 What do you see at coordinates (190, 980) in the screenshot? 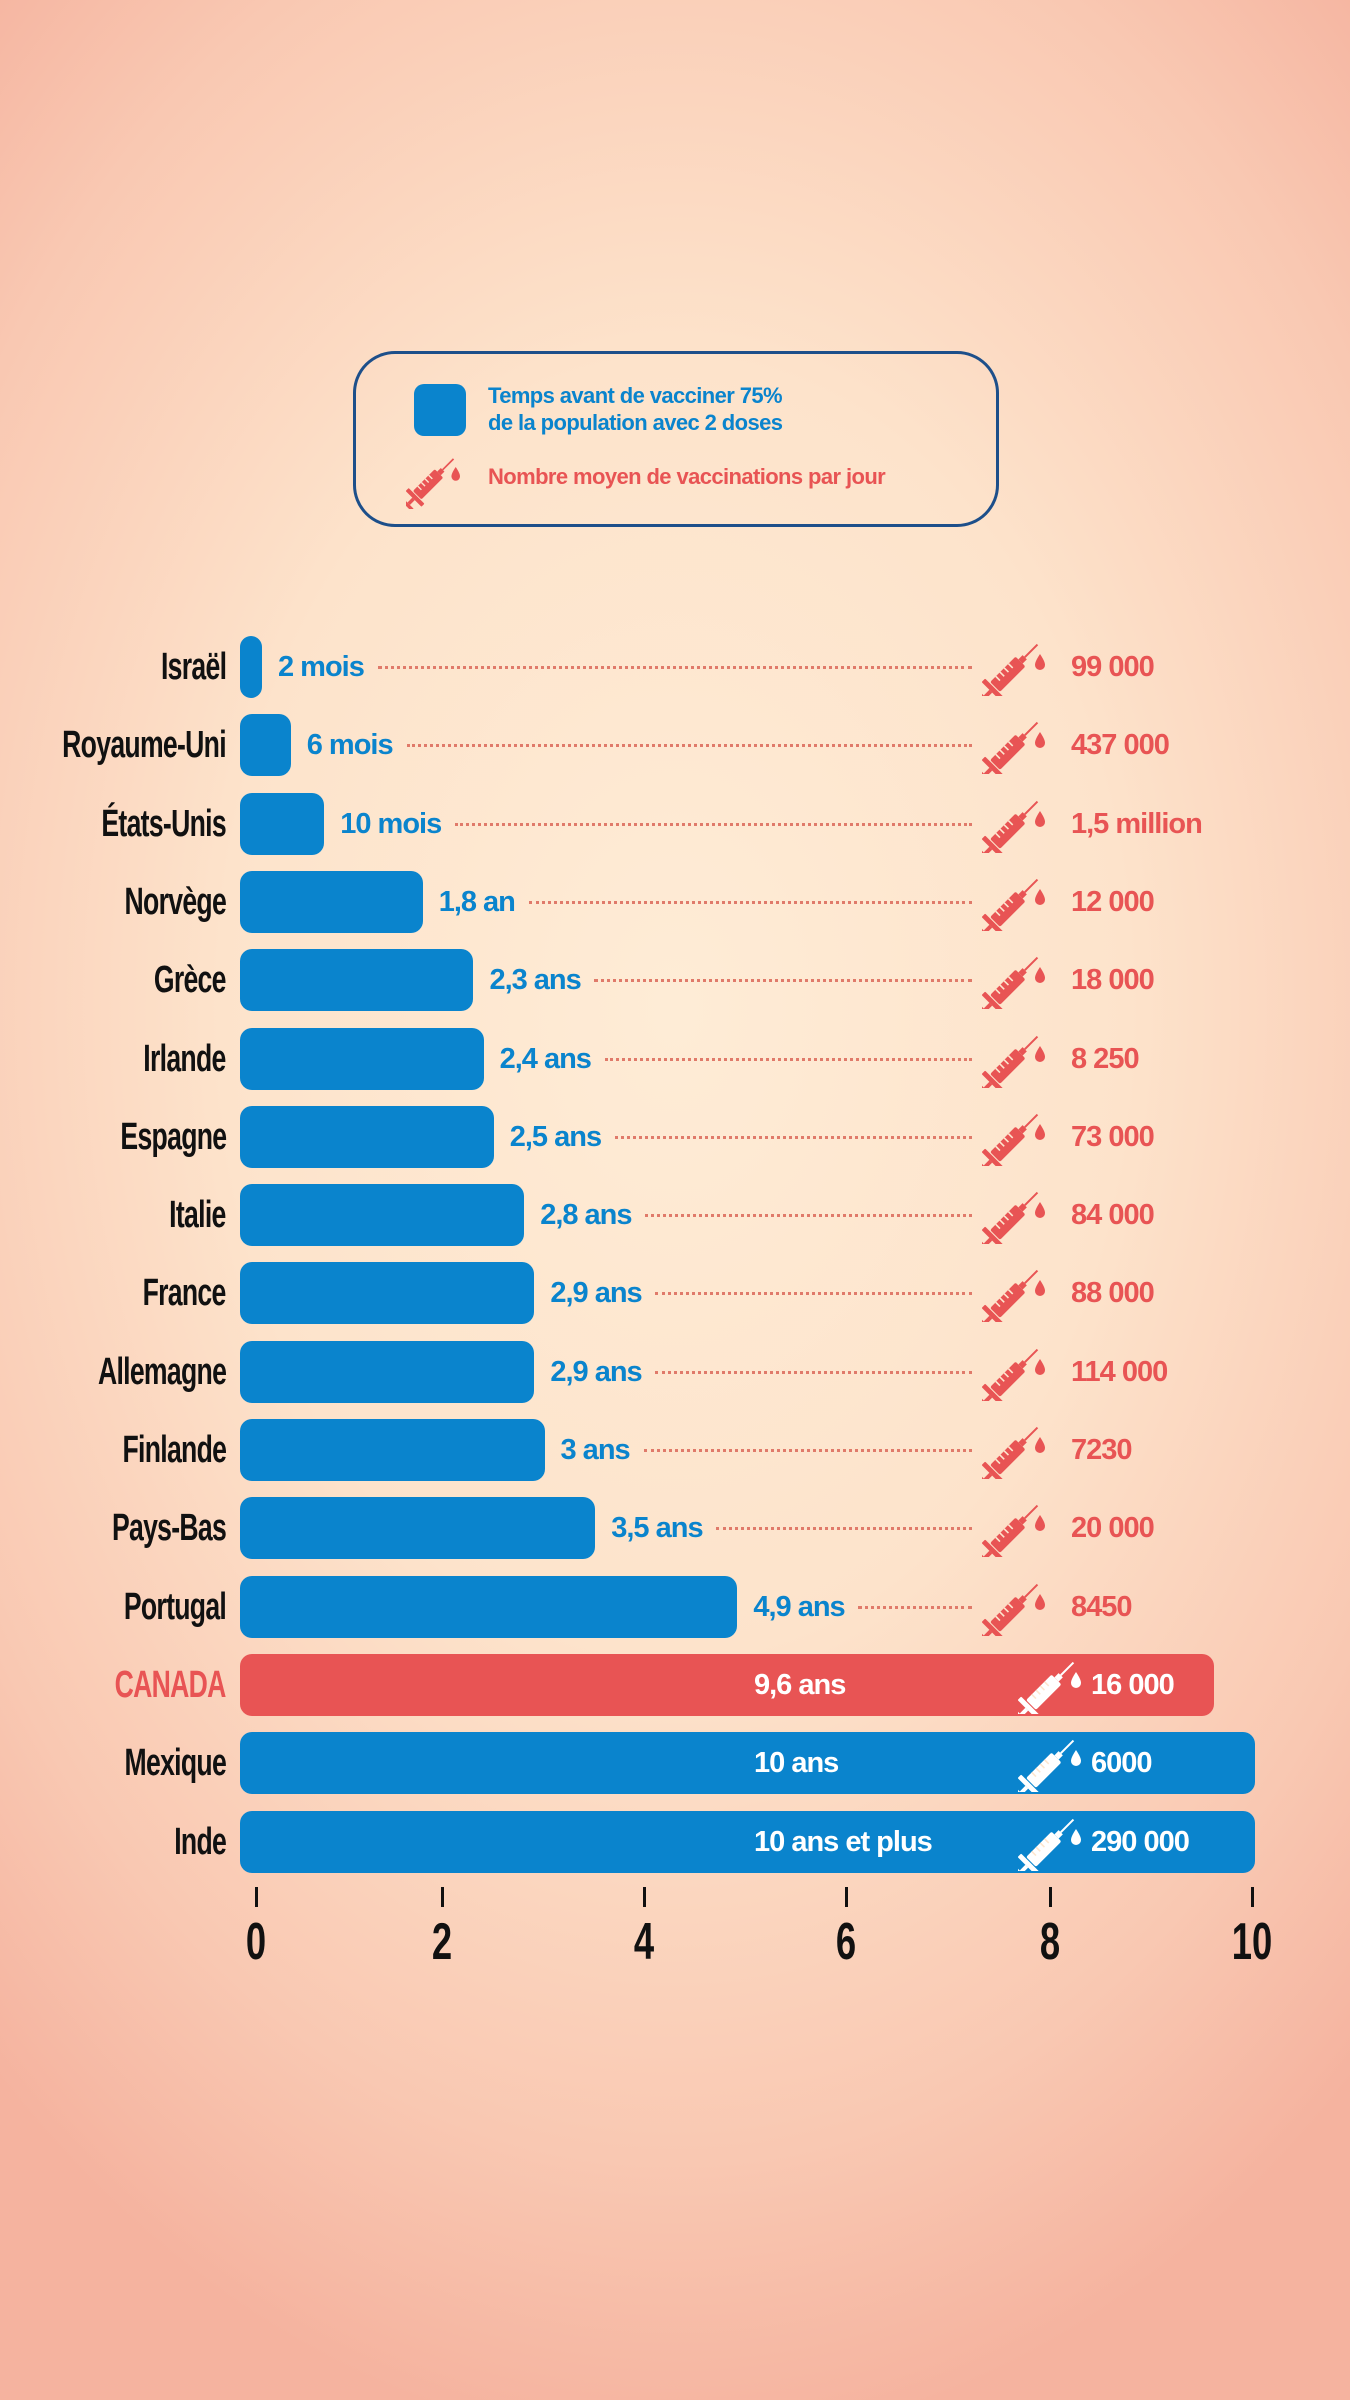
I see `country-label: Grèce` at bounding box center [190, 980].